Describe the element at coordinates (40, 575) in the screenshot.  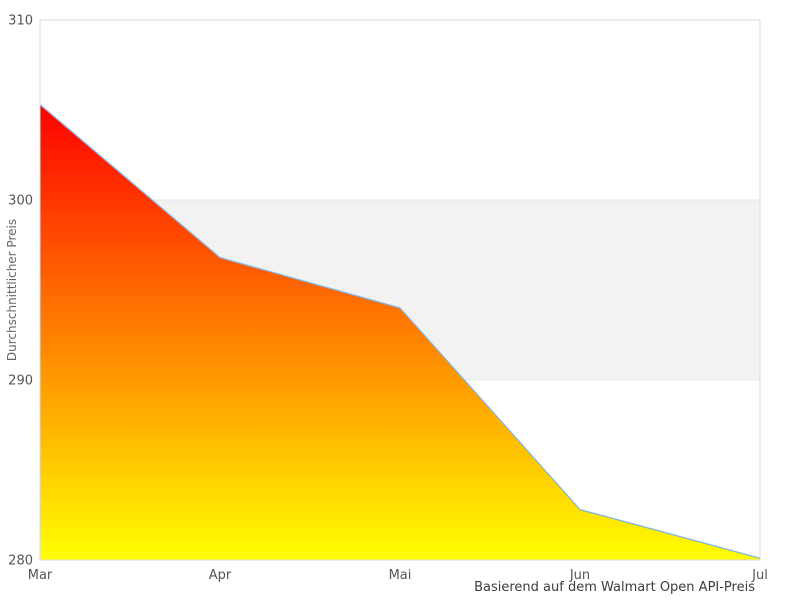
I see `x-axis-label: Mar` at that location.